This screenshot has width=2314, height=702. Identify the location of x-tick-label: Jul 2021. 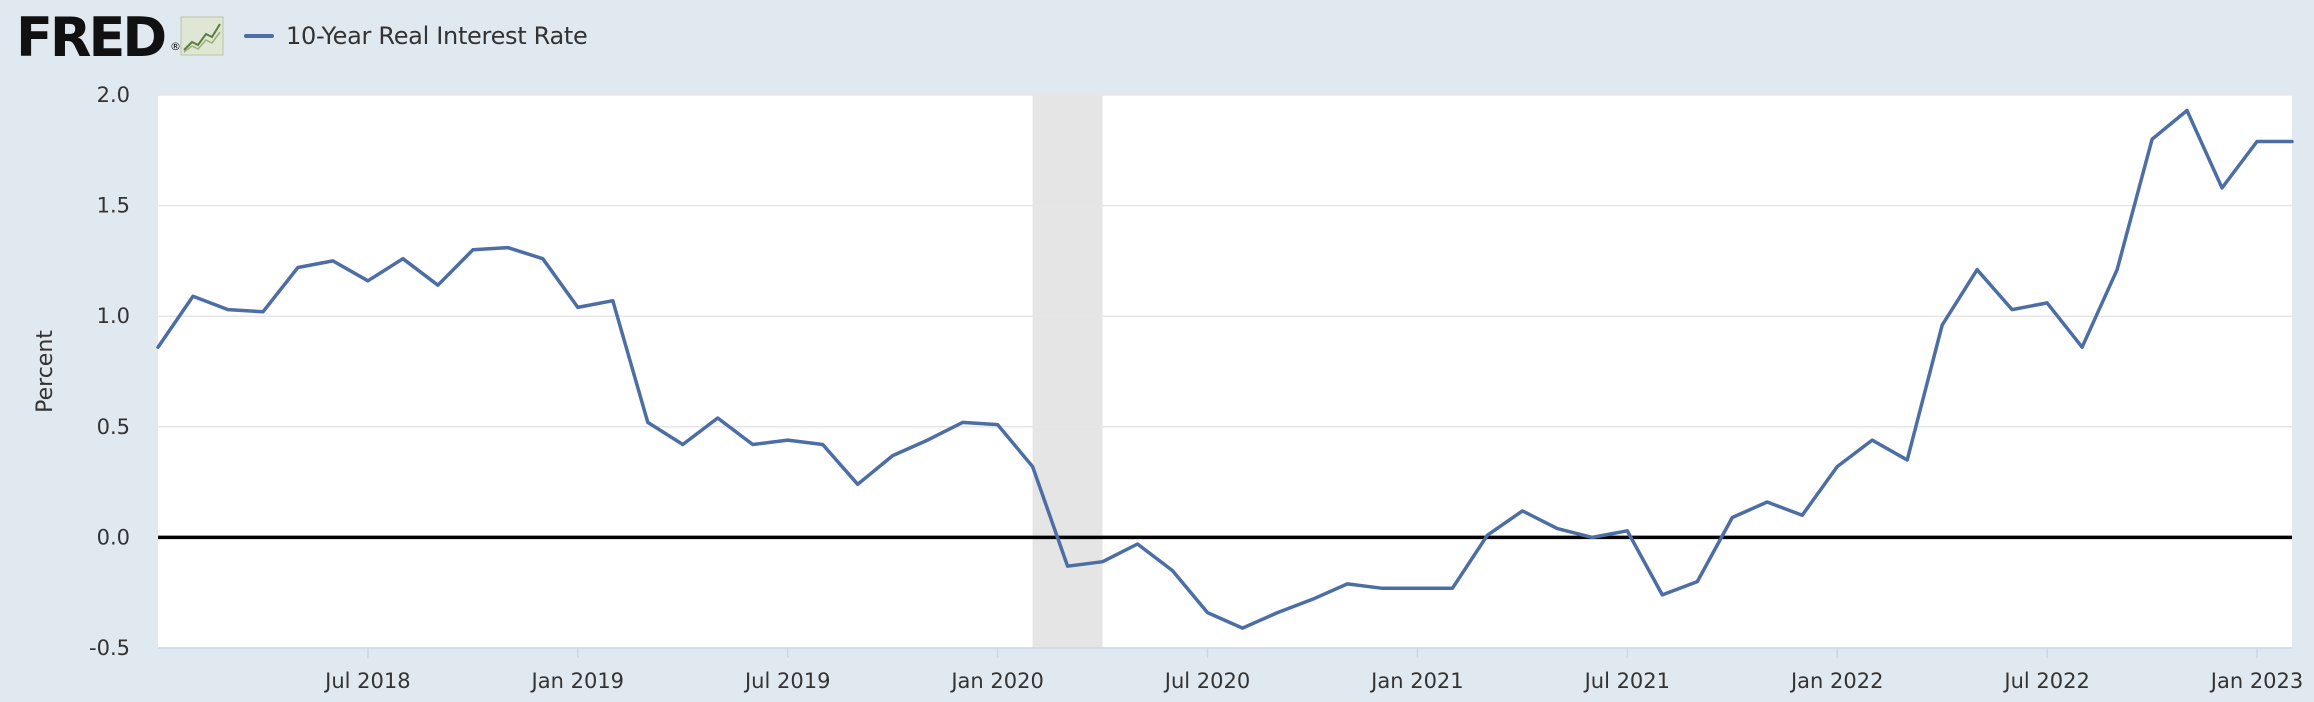
(1626, 681).